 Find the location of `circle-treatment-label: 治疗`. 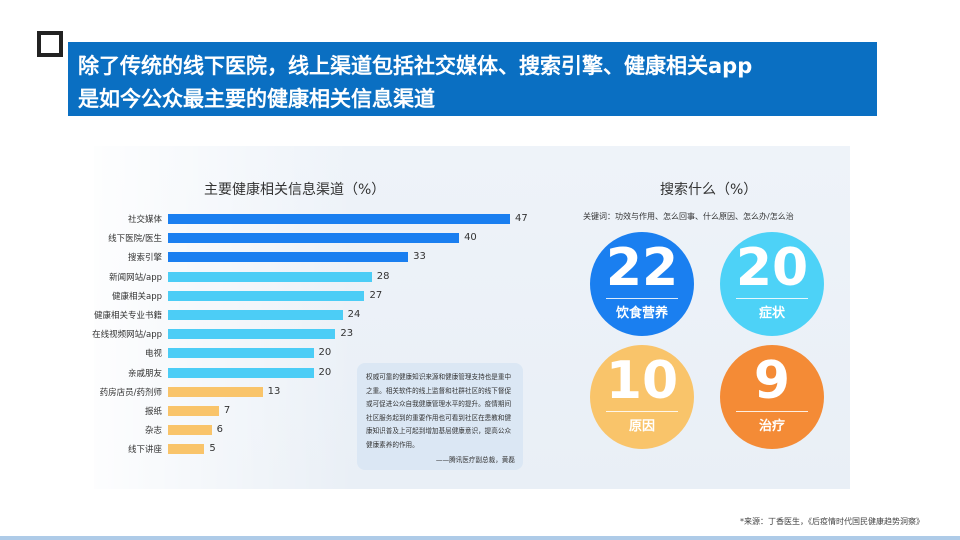

circle-treatment-label: 治疗 is located at coordinates (771, 426).